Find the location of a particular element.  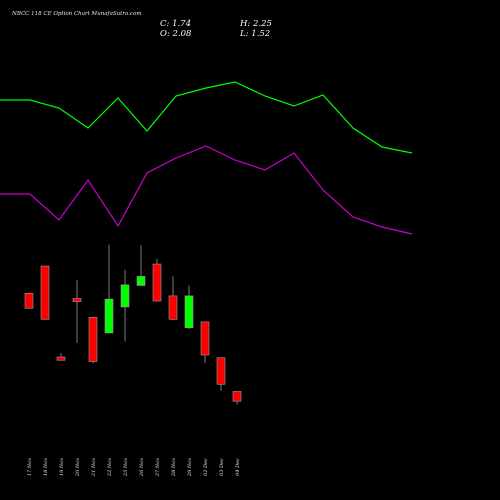

candles is located at coordinates (133, 324).